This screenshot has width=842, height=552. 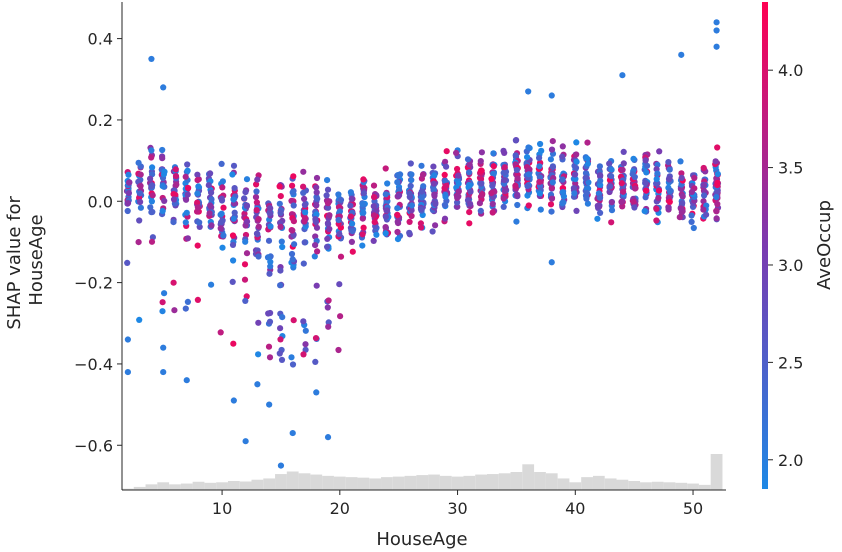 I want to click on y-axis-label-line-1: SHAP value for, so click(x=14, y=263).